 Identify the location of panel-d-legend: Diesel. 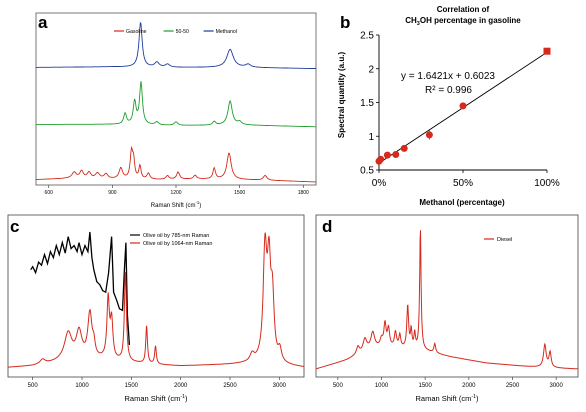
(498, 240).